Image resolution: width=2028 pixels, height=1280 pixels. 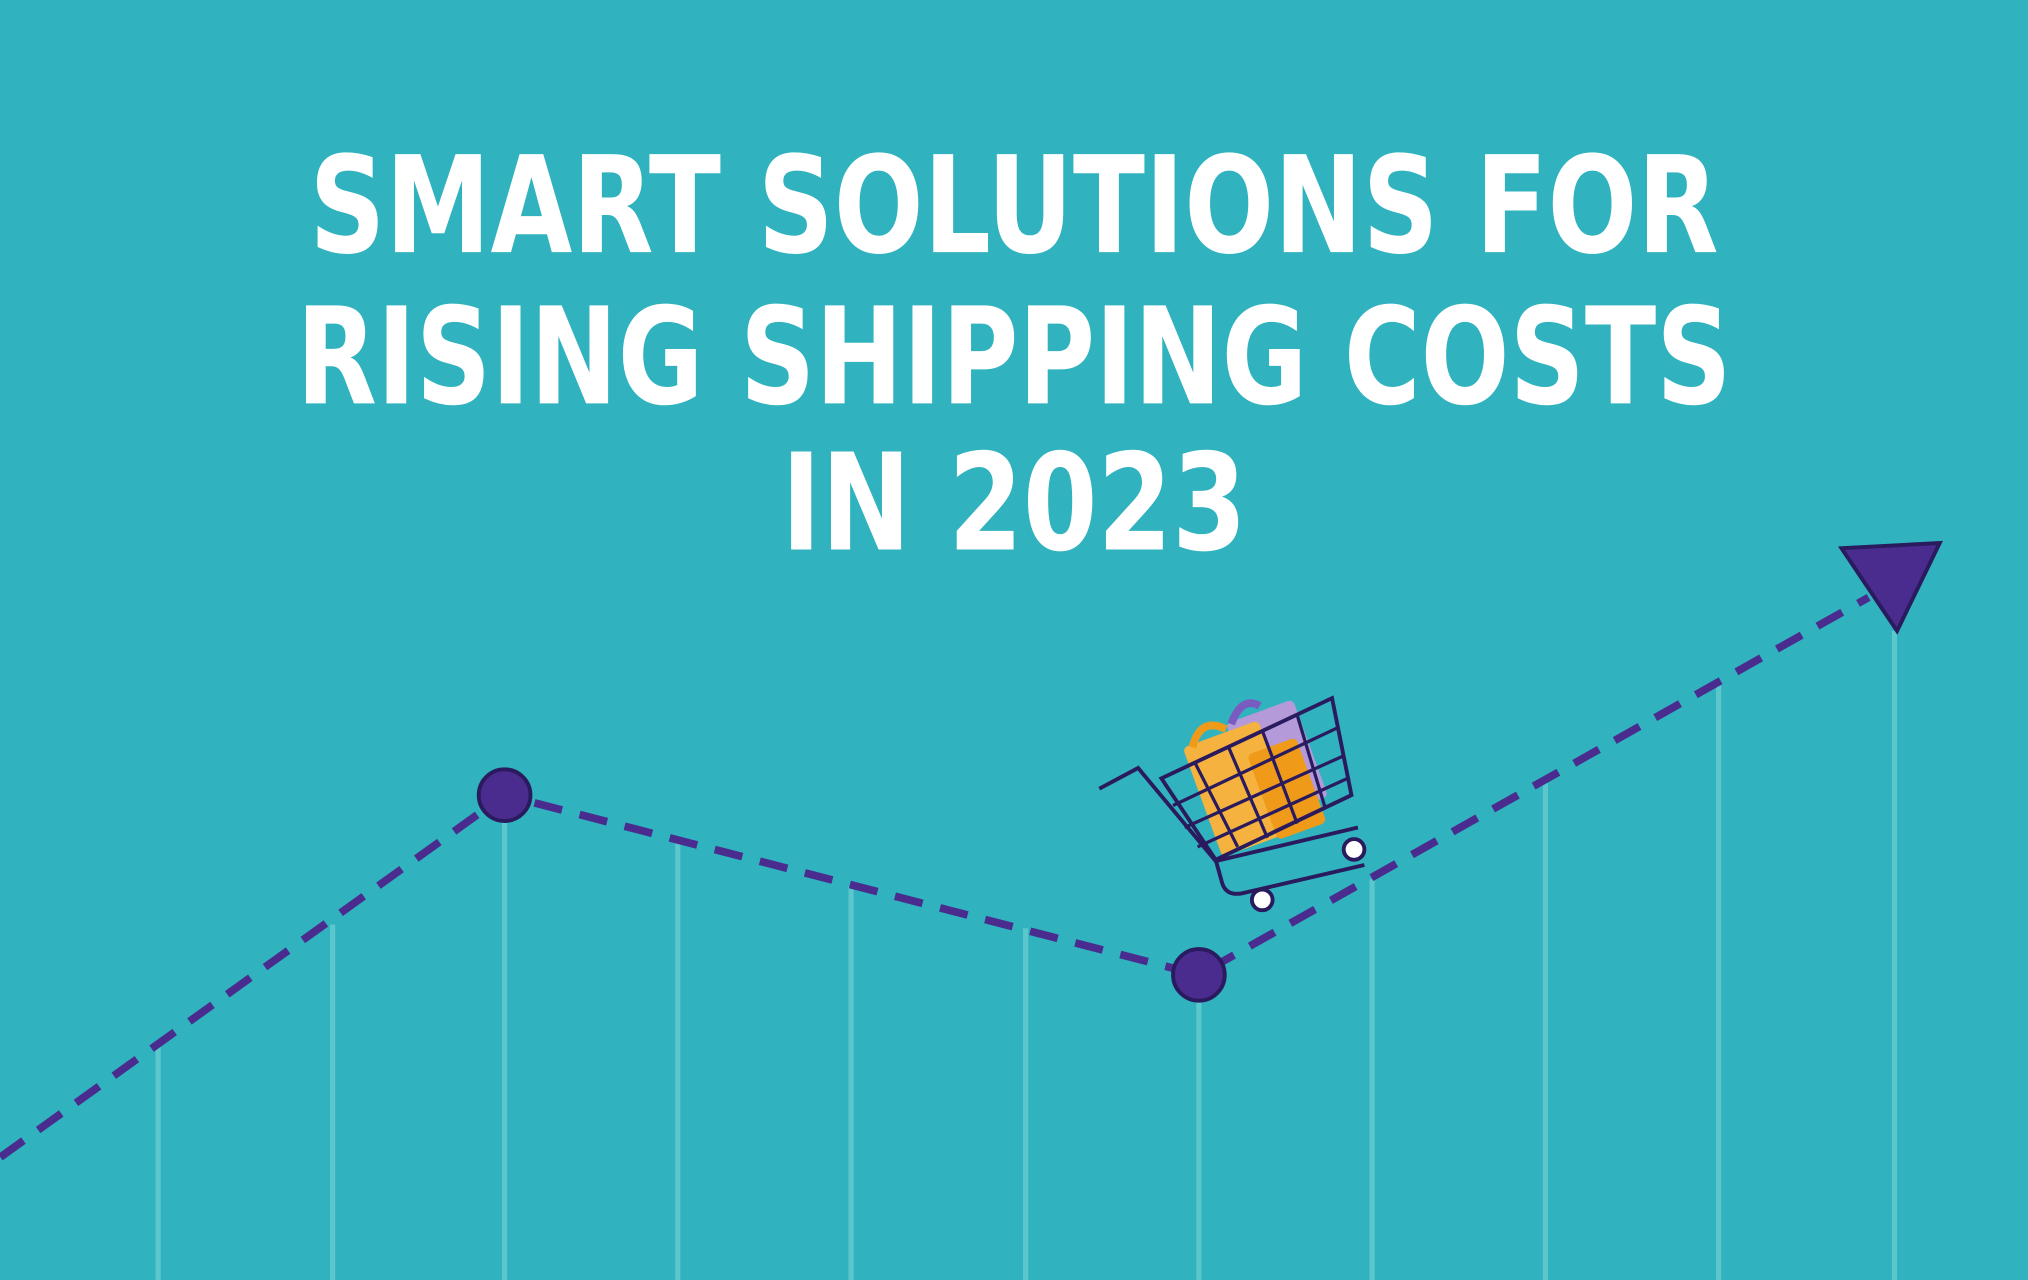 I want to click on cart-frame, so click(x=1289, y=877).